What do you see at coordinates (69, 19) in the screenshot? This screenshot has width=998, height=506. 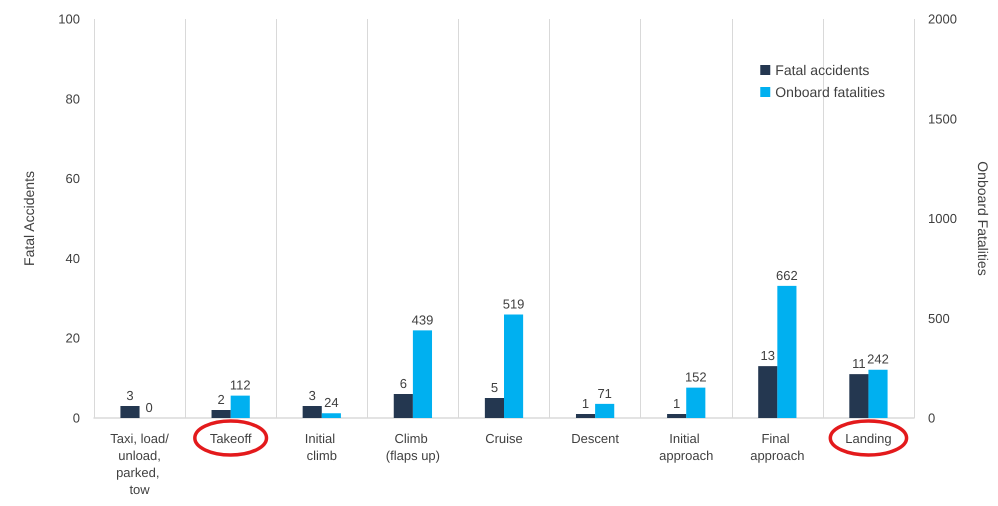 I see `y-tick-label: 100` at bounding box center [69, 19].